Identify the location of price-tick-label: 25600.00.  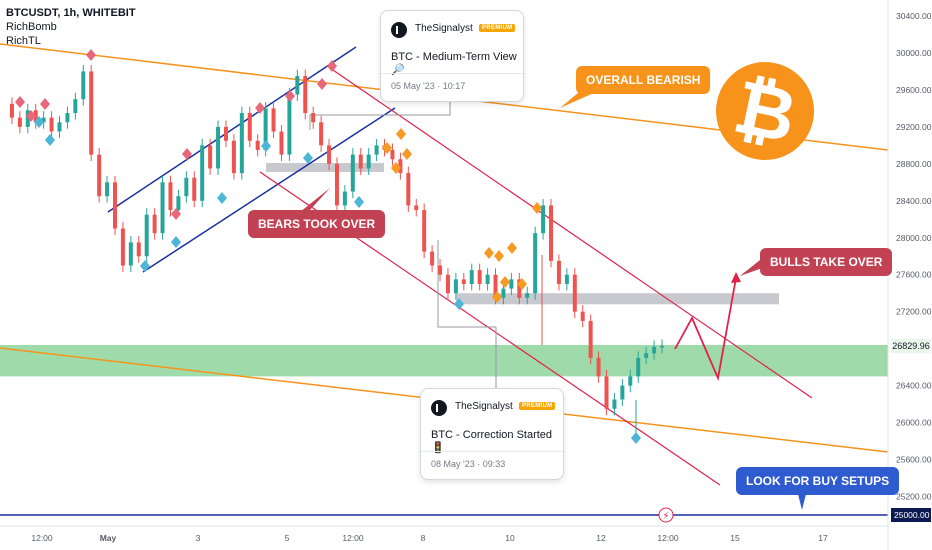
(914, 460).